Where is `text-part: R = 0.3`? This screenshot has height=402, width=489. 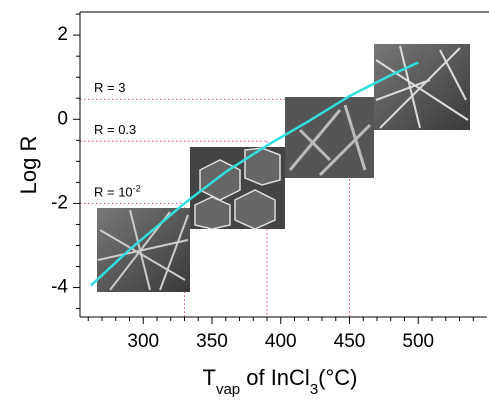
text-part: R = 0.3 is located at coordinates (115, 129).